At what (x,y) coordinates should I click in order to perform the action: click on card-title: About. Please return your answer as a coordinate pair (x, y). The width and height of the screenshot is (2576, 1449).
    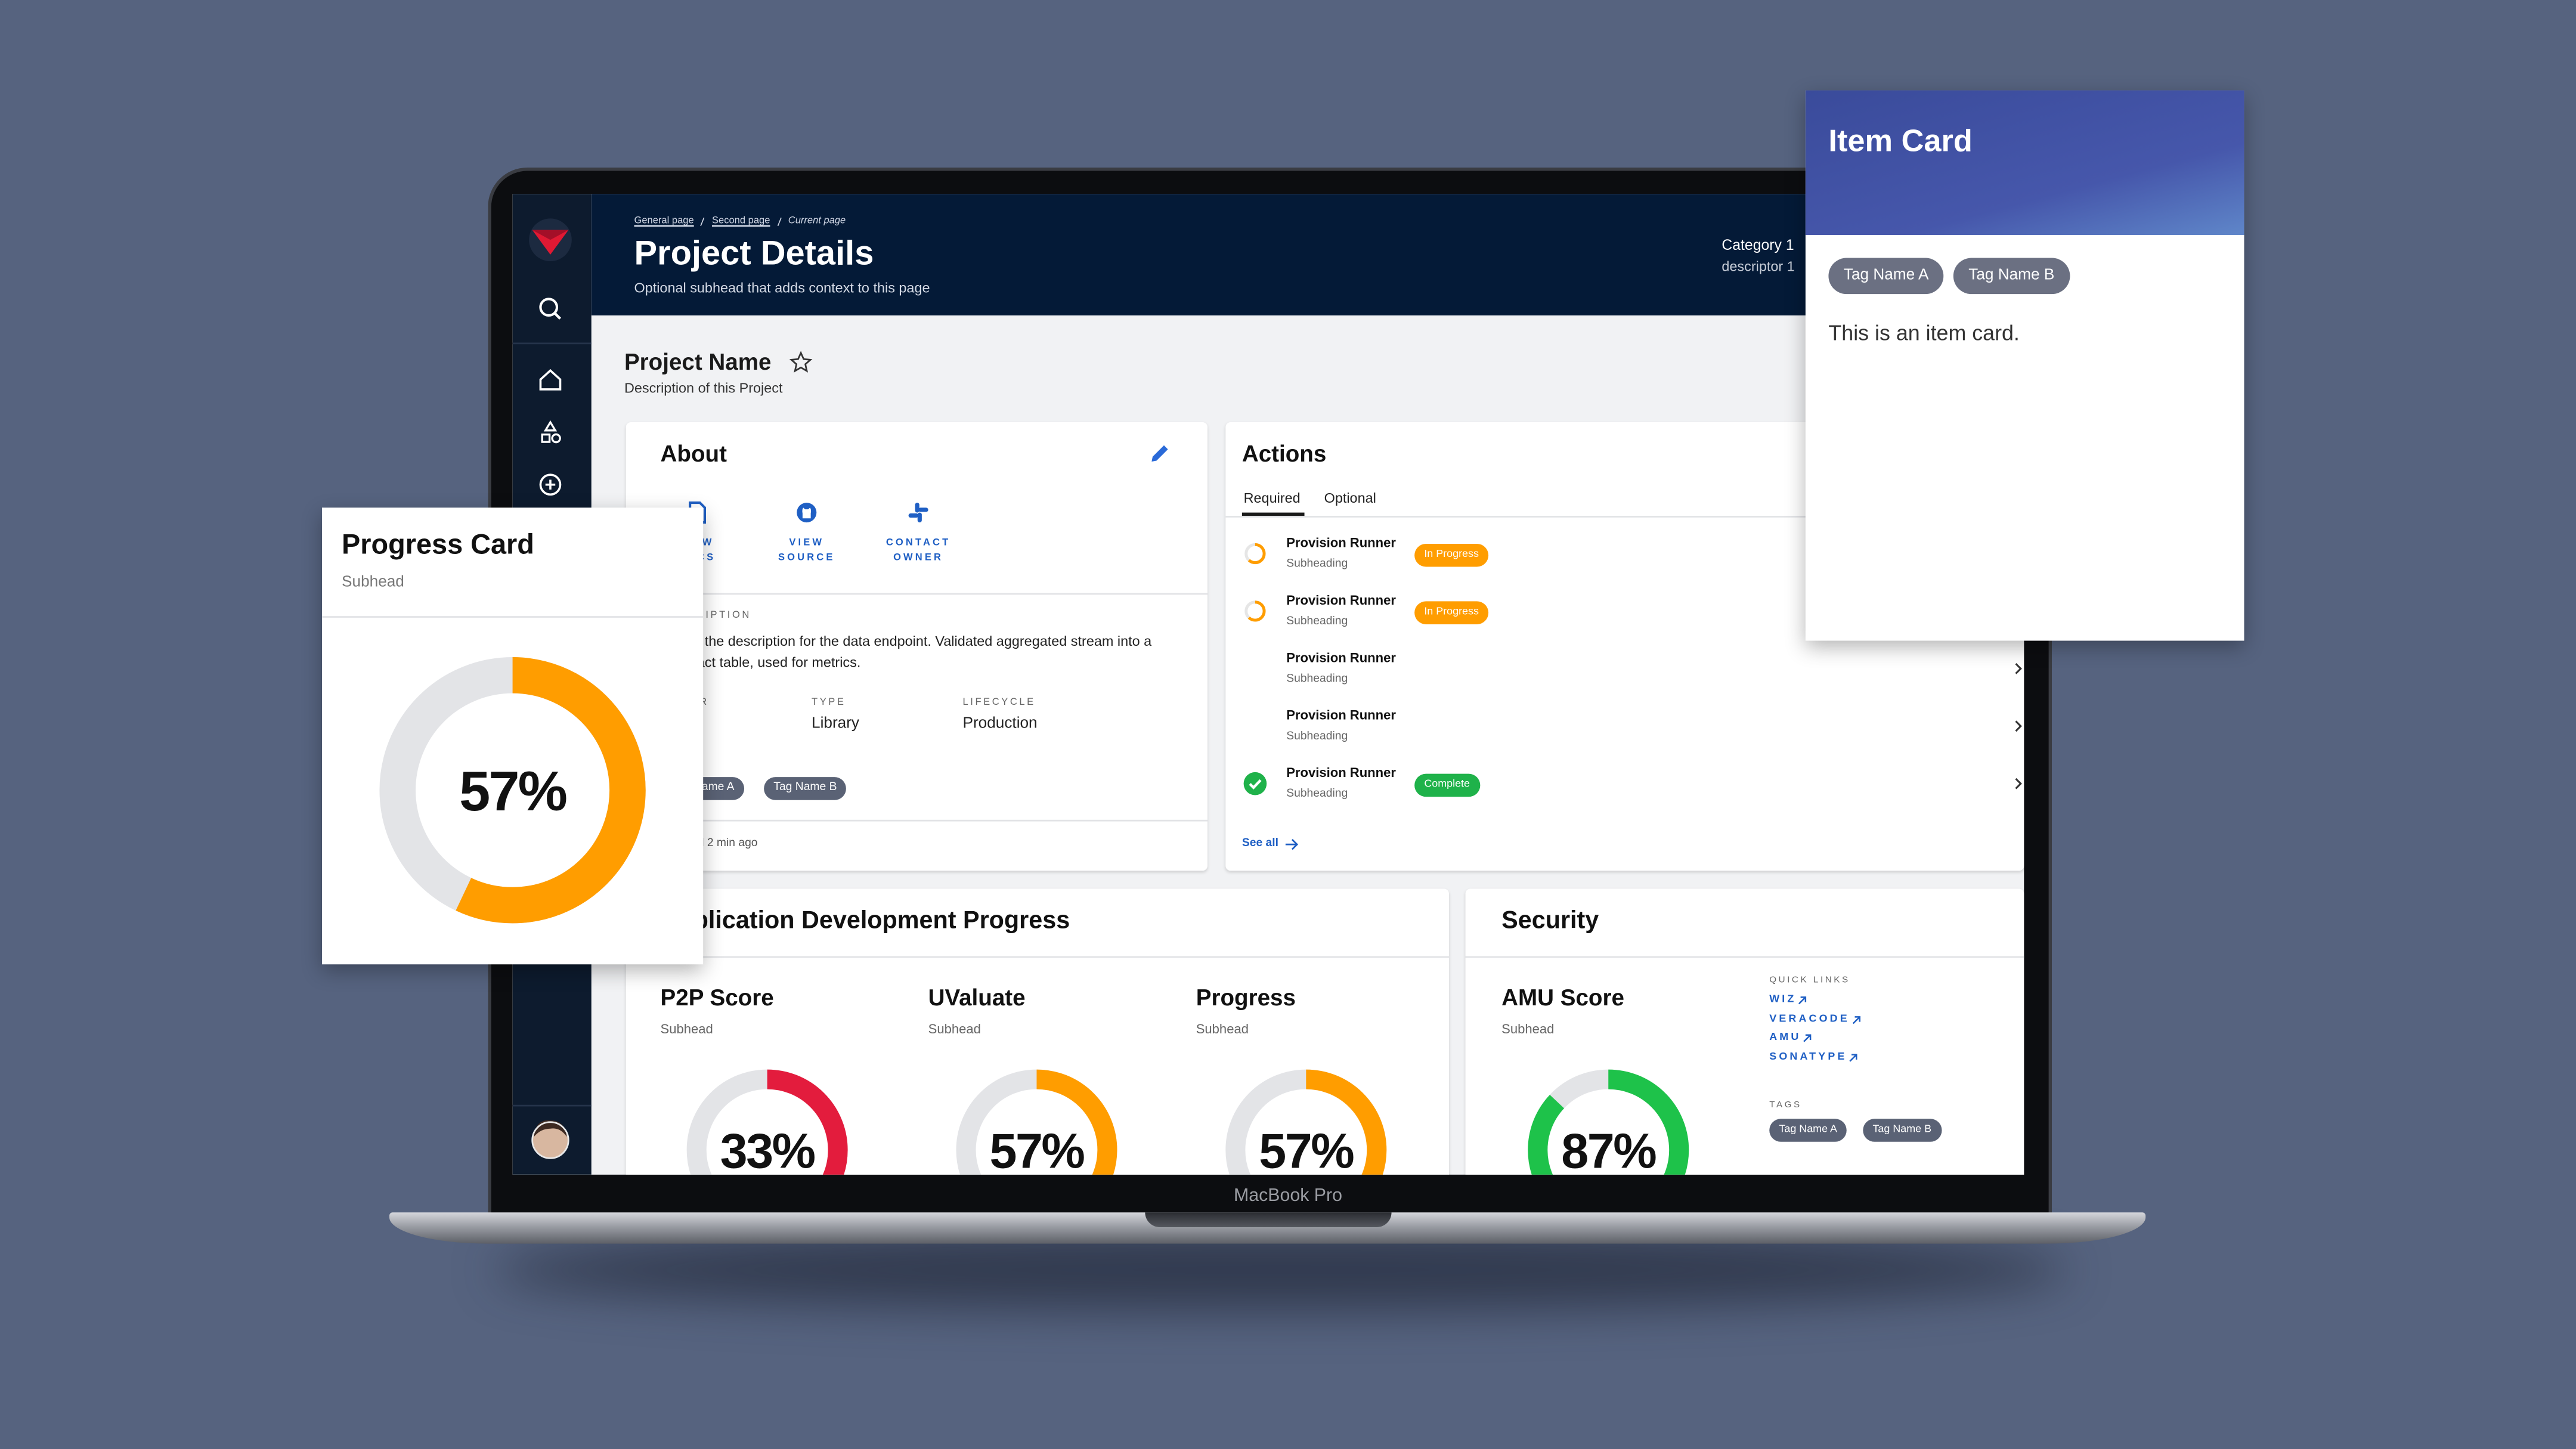
    Looking at the image, I should click on (694, 453).